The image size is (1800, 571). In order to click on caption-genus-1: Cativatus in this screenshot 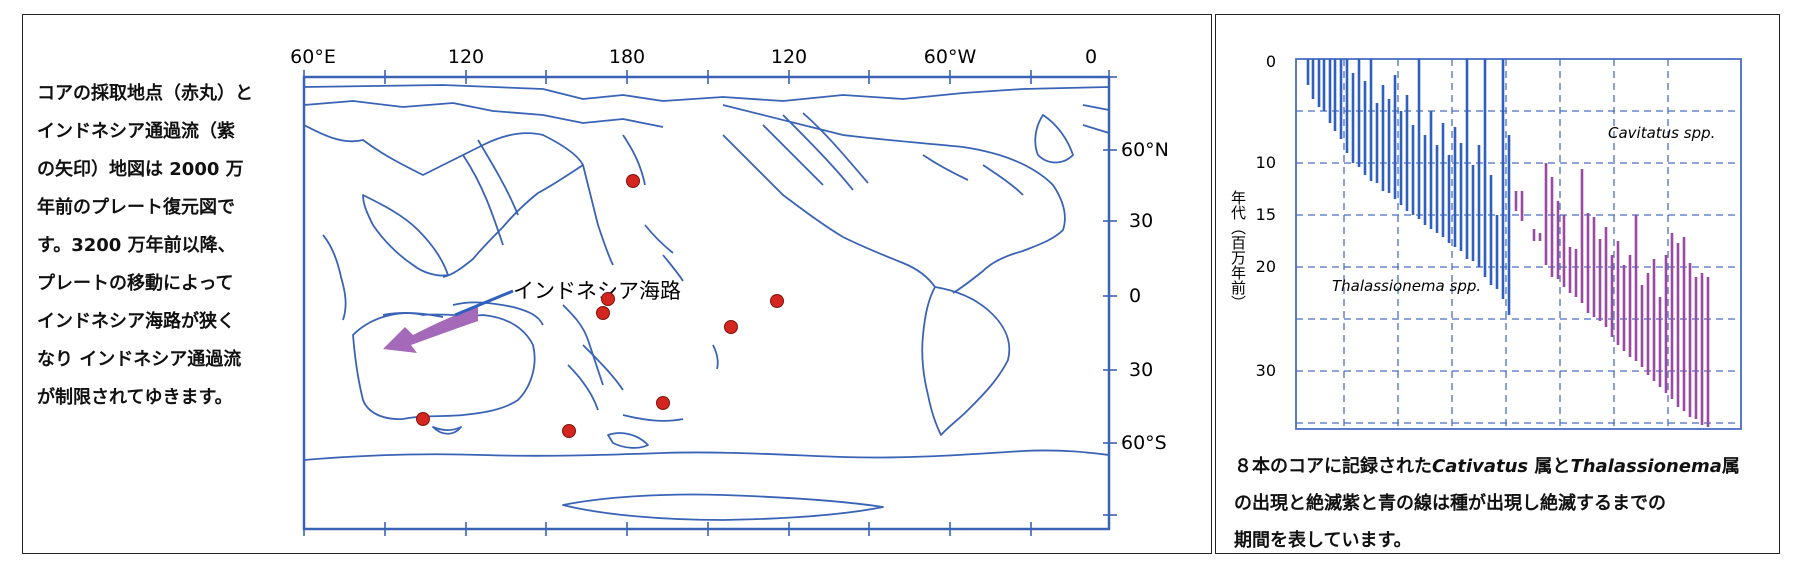, I will do `click(1480, 466)`.